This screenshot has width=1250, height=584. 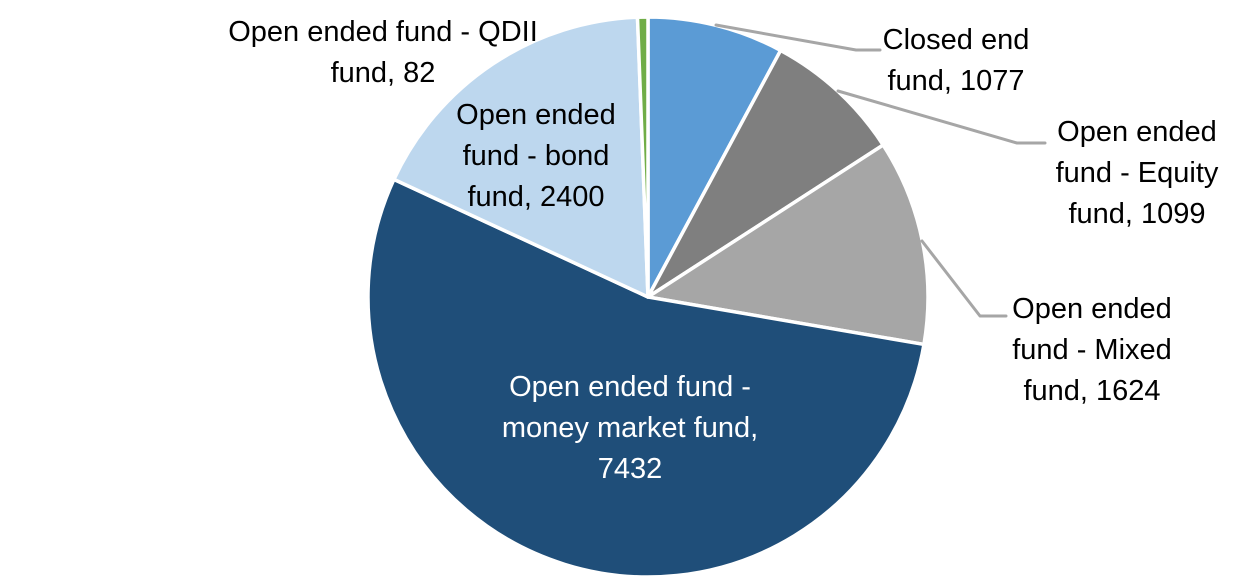 I want to click on leader-line-mixed-fund, so click(x=964, y=278).